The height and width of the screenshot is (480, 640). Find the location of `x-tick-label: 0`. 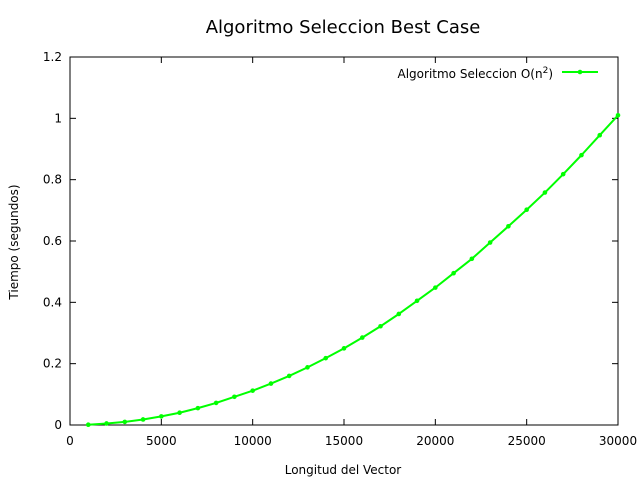

x-tick-label: 0 is located at coordinates (70, 441).